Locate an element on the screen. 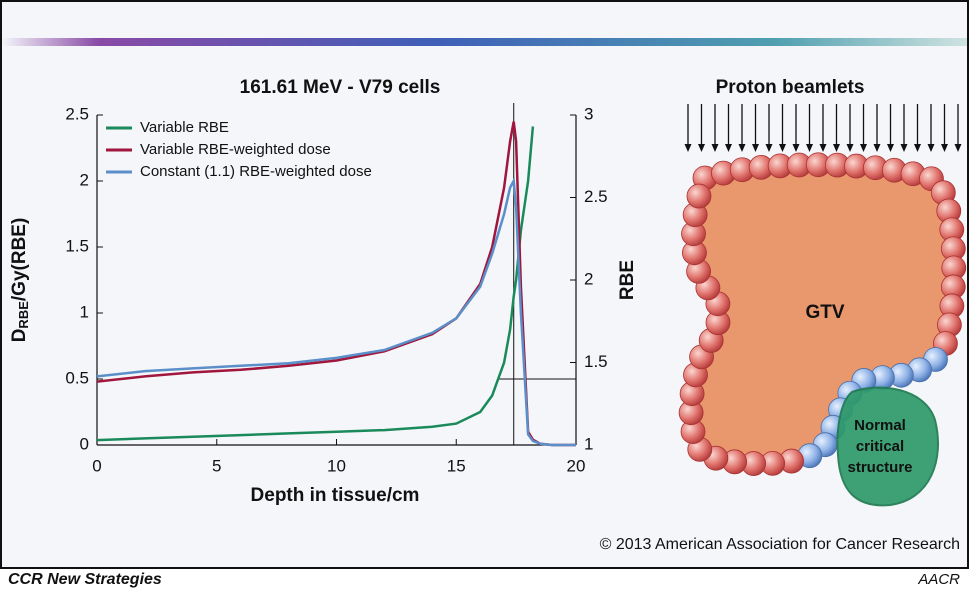 The width and height of the screenshot is (969, 590). legend-label: Variable RBE is located at coordinates (184, 127).